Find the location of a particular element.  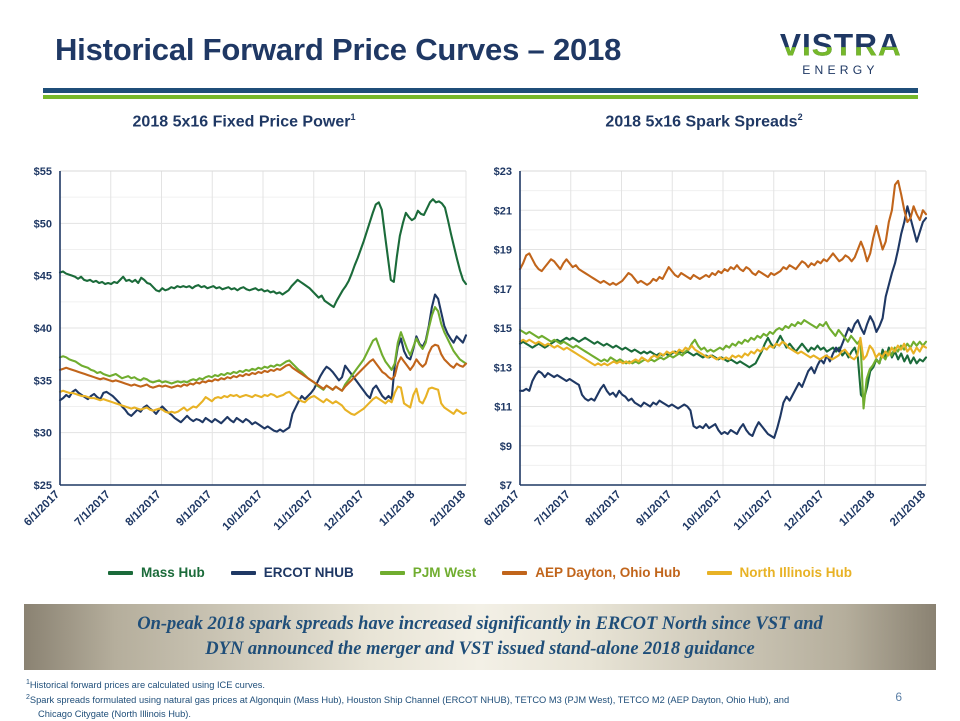

y-axis-tick-label: $25 is located at coordinates (43, 486).